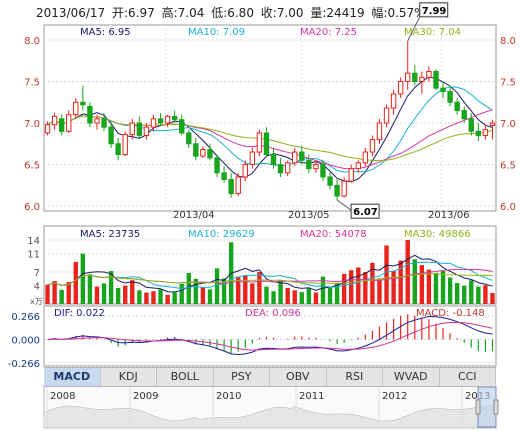 The height and width of the screenshot is (431, 520). I want to click on range-handle-left, so click(478, 407).